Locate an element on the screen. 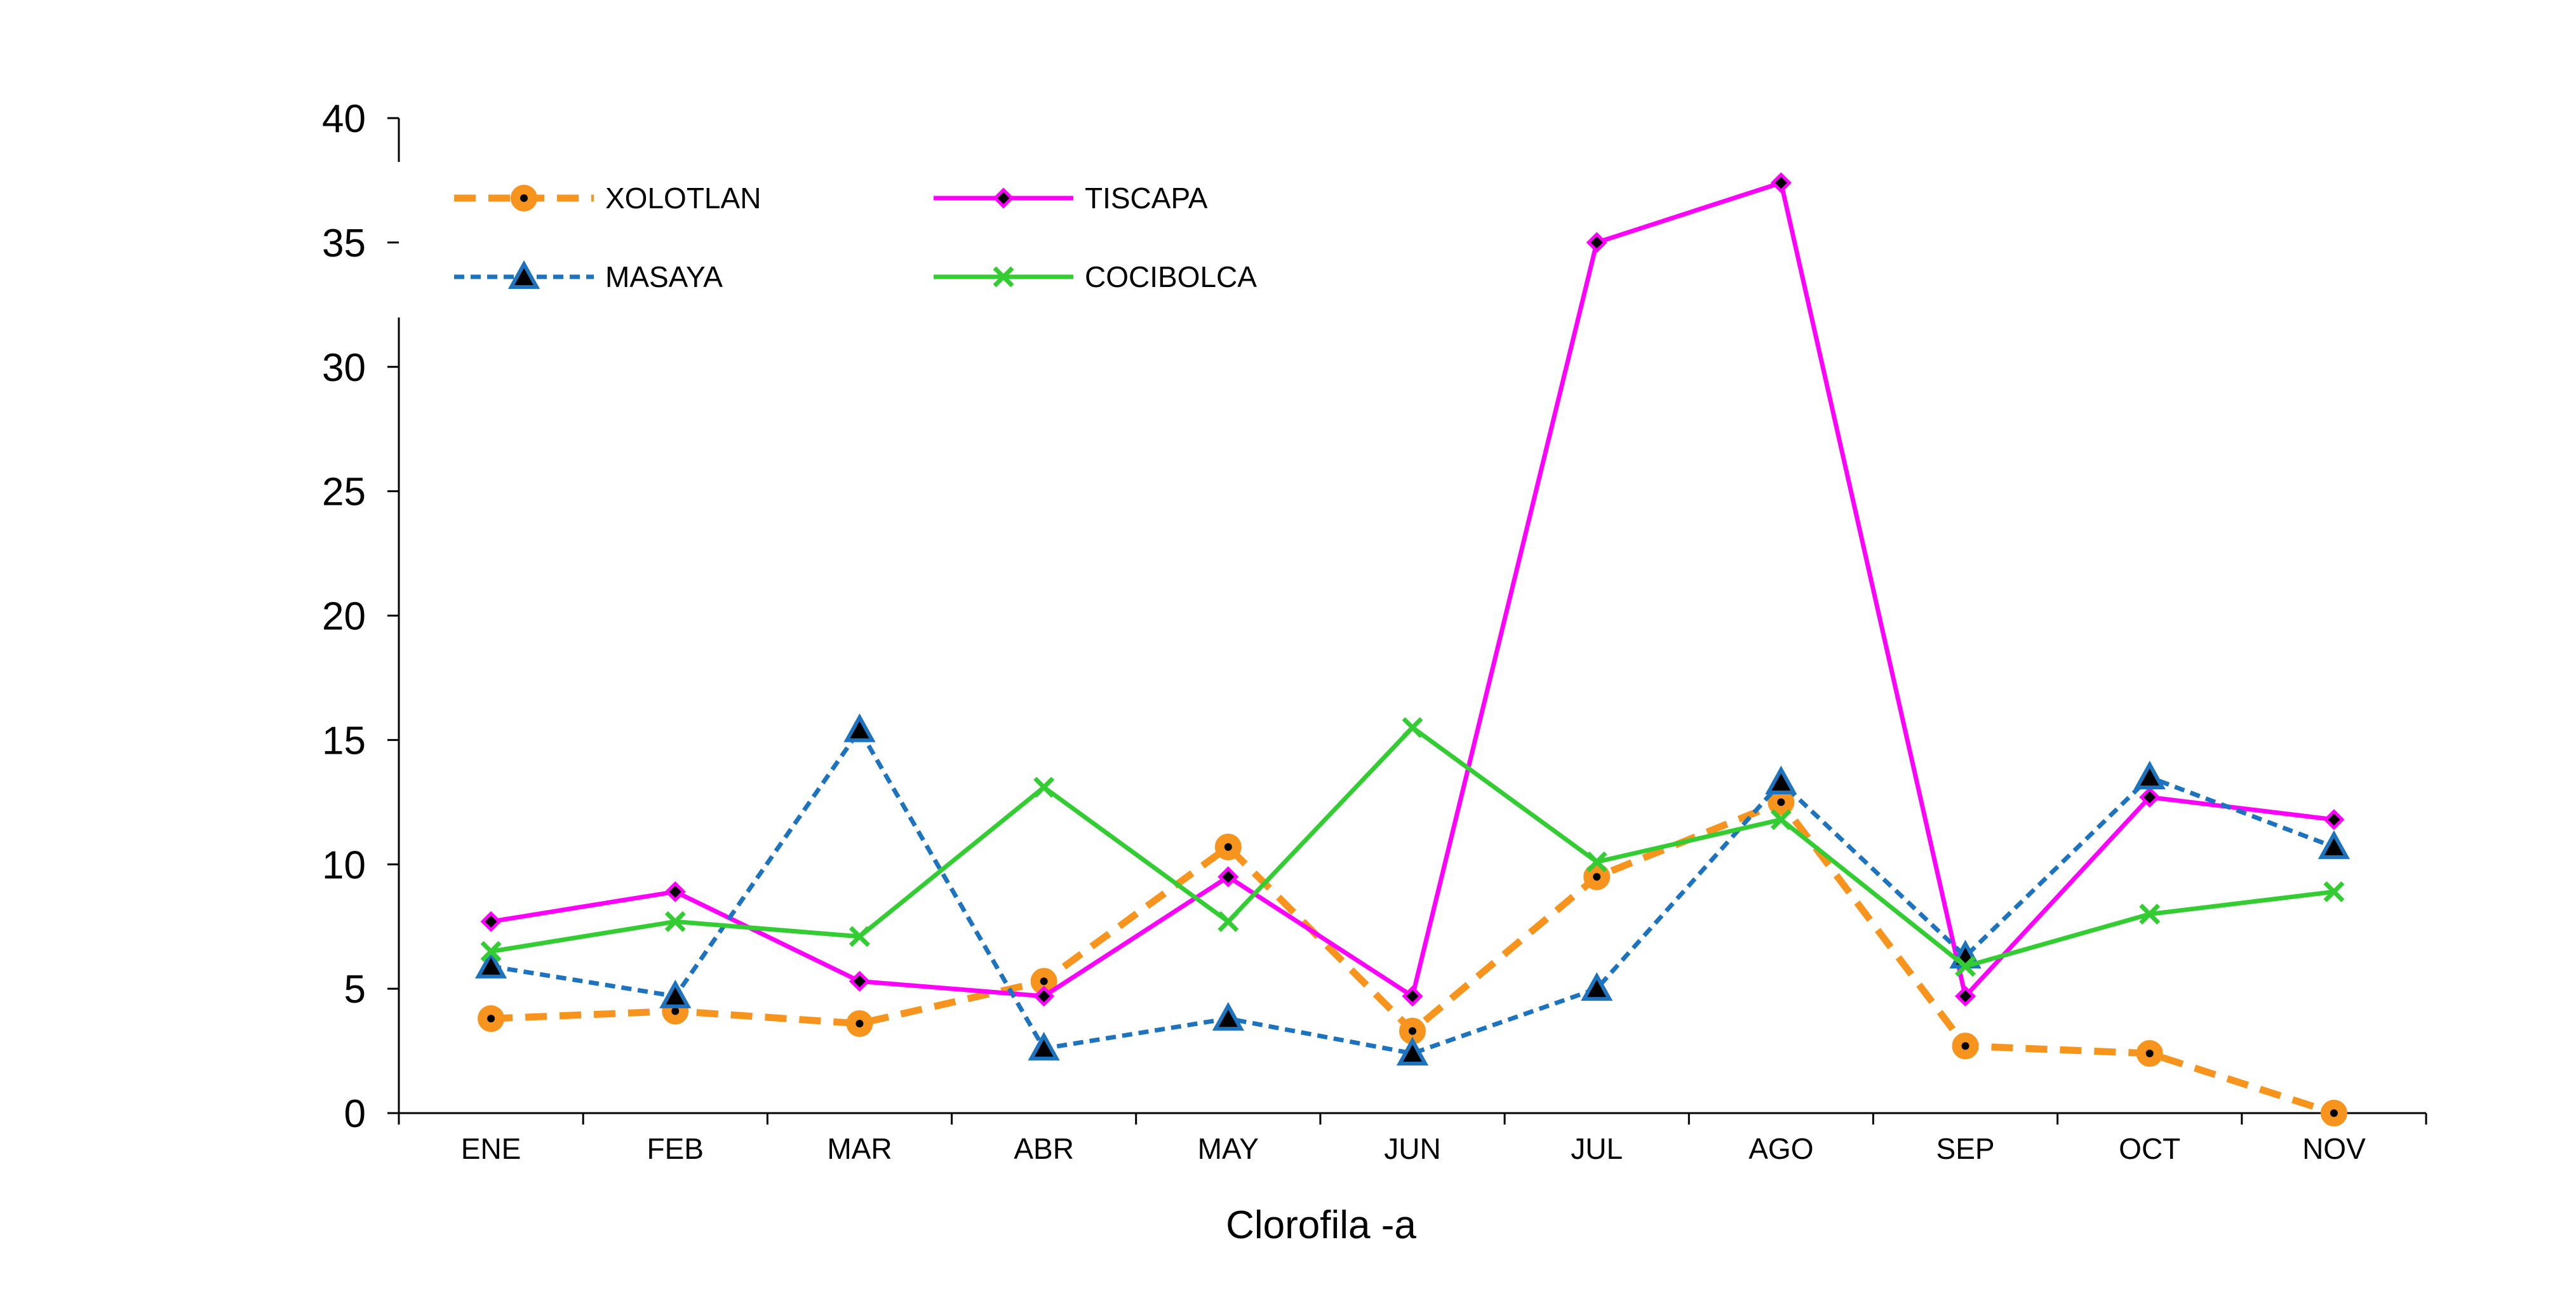 The width and height of the screenshot is (2576, 1289). y-tick-label: 5 is located at coordinates (355, 990).